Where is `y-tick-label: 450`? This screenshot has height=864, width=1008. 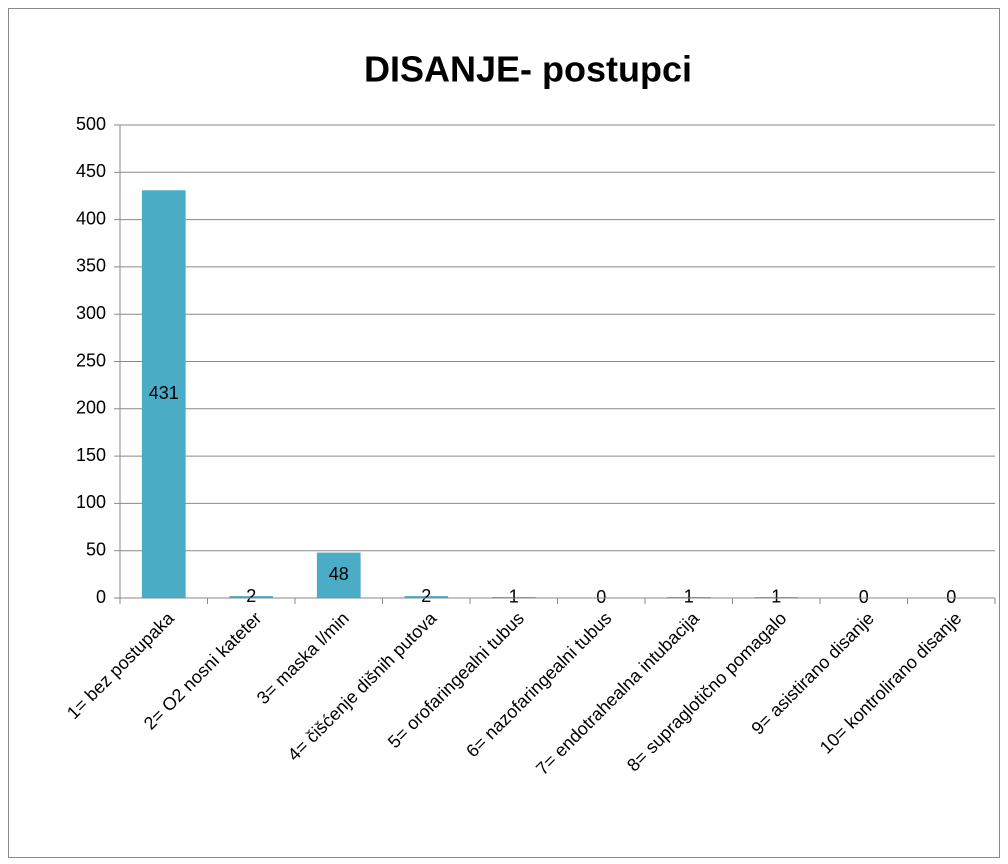
y-tick-label: 450 is located at coordinates (91, 171).